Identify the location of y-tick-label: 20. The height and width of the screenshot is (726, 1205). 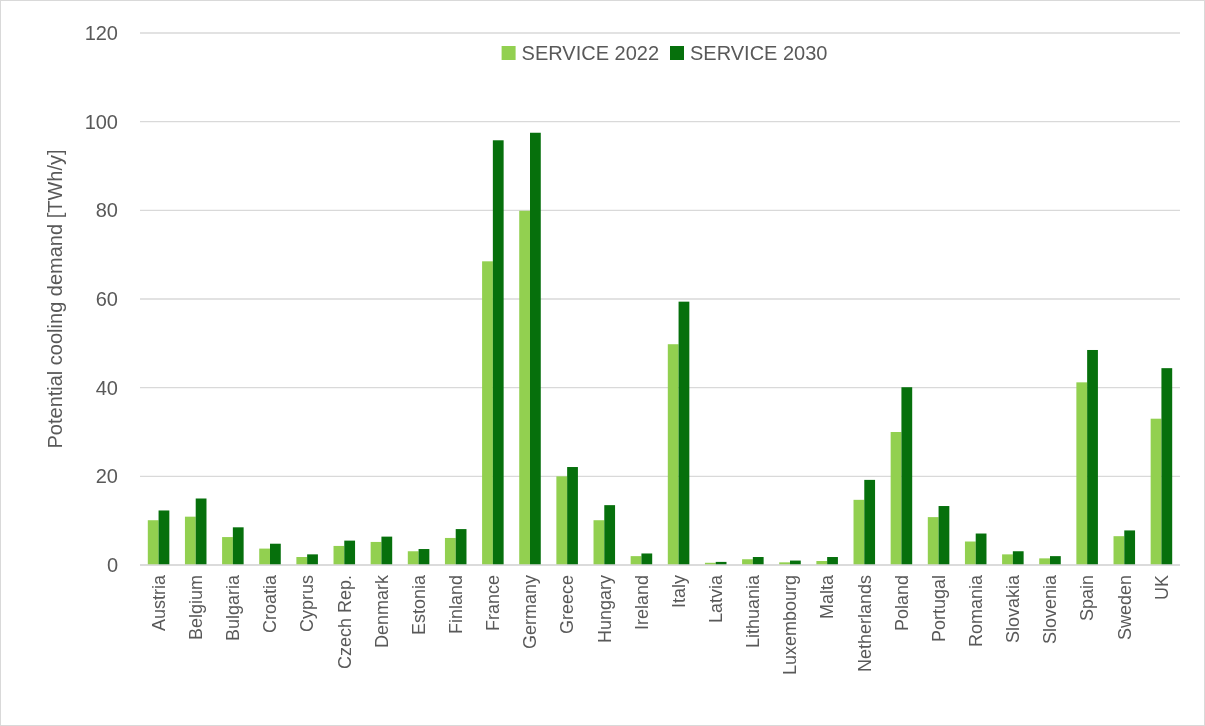
(106, 476).